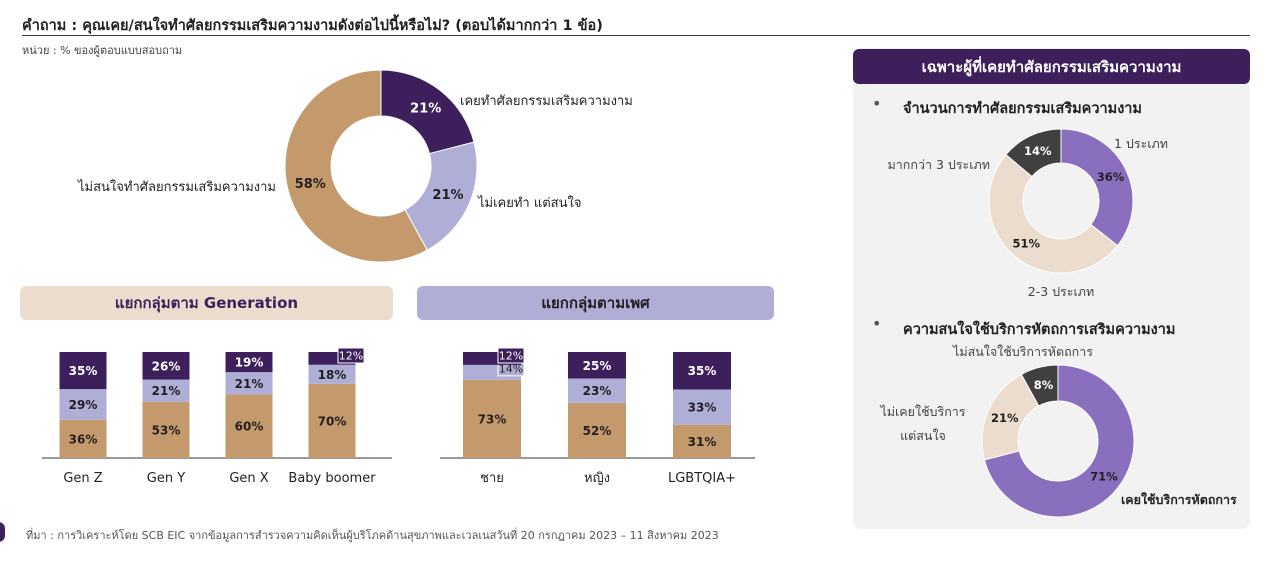 Image resolution: width=1280 pixels, height=564 pixels. I want to click on bar-value-label-0-1: 29%, so click(83, 405).